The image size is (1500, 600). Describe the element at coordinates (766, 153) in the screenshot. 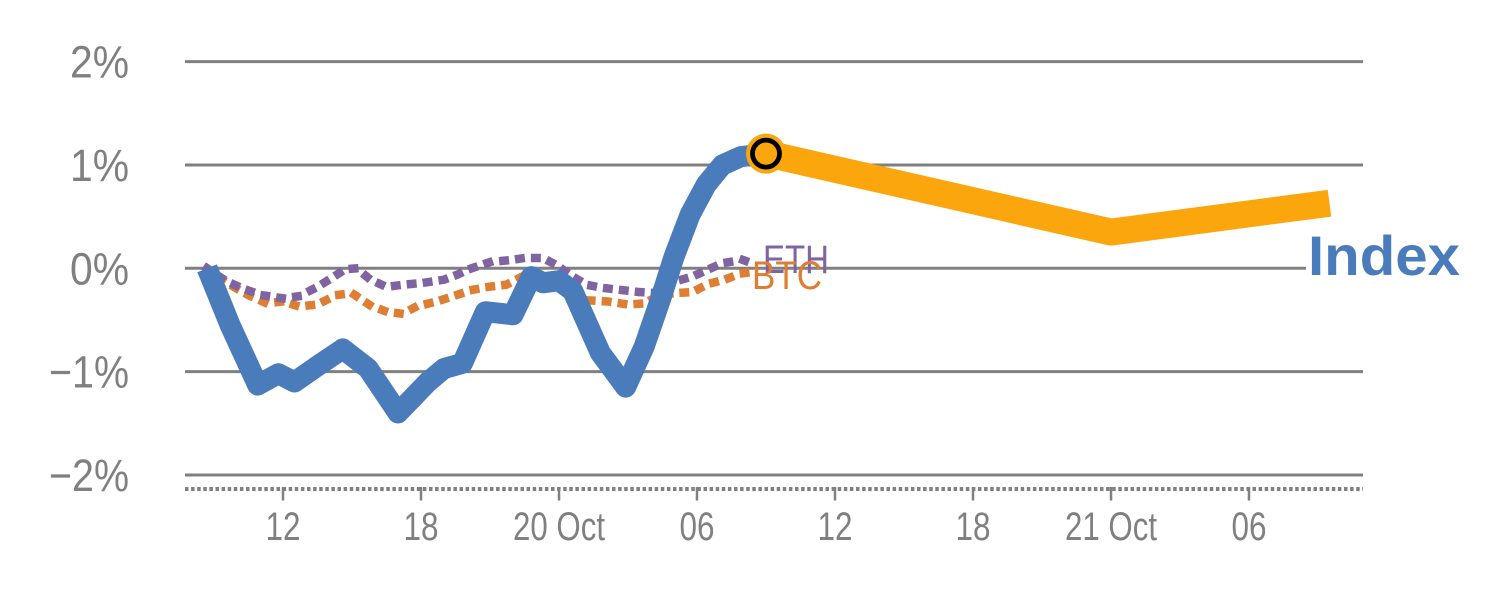

I see `forecast-start-marker` at that location.